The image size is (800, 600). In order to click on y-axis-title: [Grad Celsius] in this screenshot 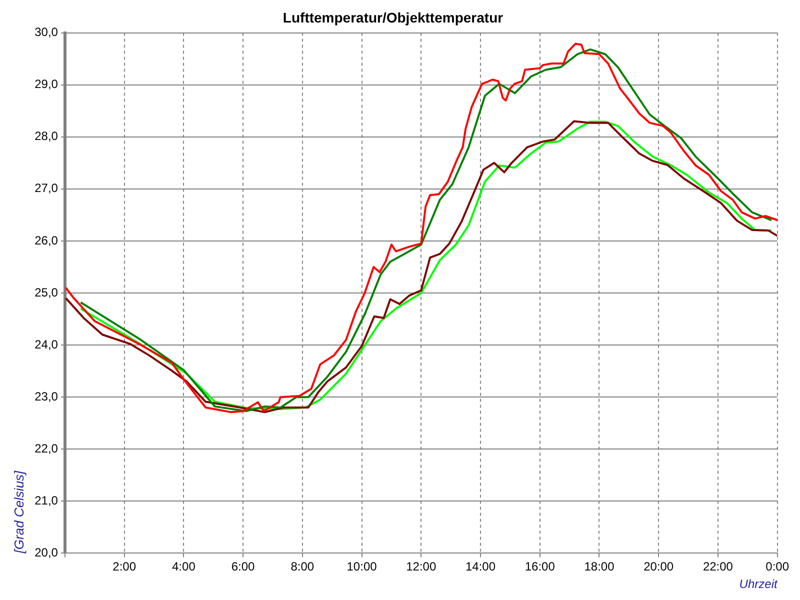, I will do `click(18, 512)`.